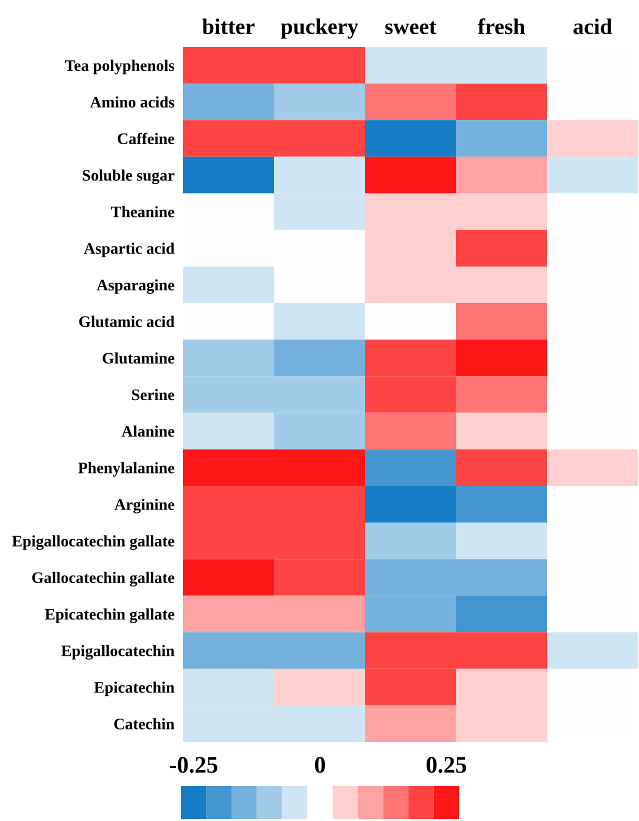 This screenshot has width=639, height=821. I want to click on y-tick-label: Epigallocatechin, so click(117, 652).